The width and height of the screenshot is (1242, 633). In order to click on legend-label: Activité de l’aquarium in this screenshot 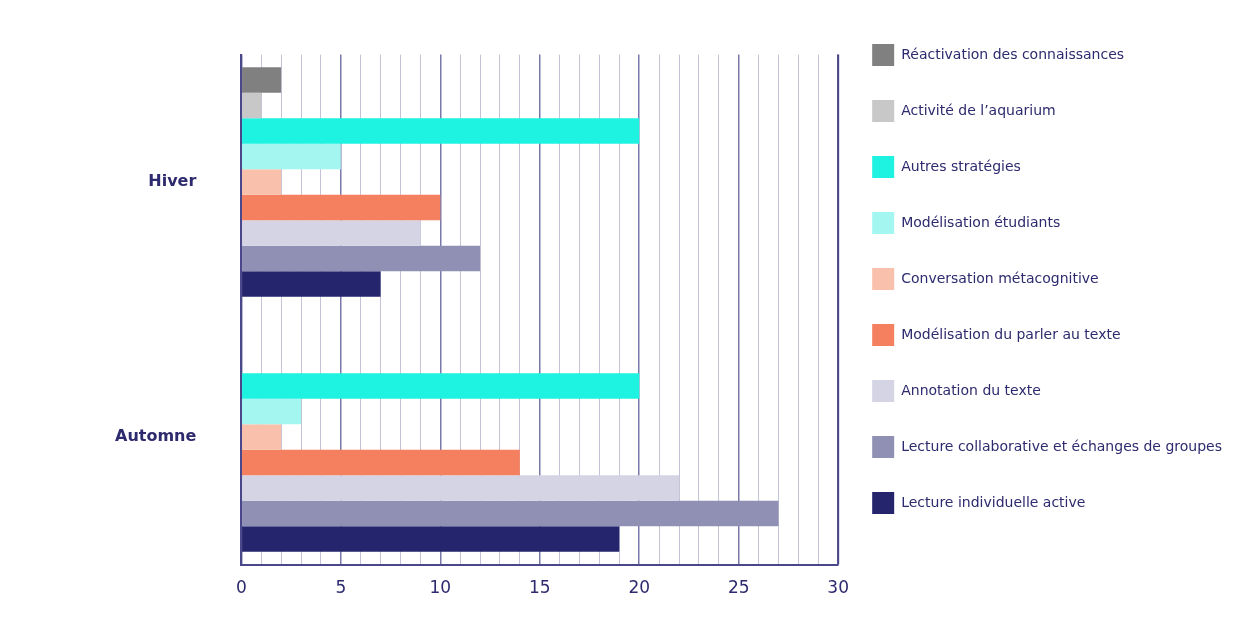, I will do `click(978, 109)`.